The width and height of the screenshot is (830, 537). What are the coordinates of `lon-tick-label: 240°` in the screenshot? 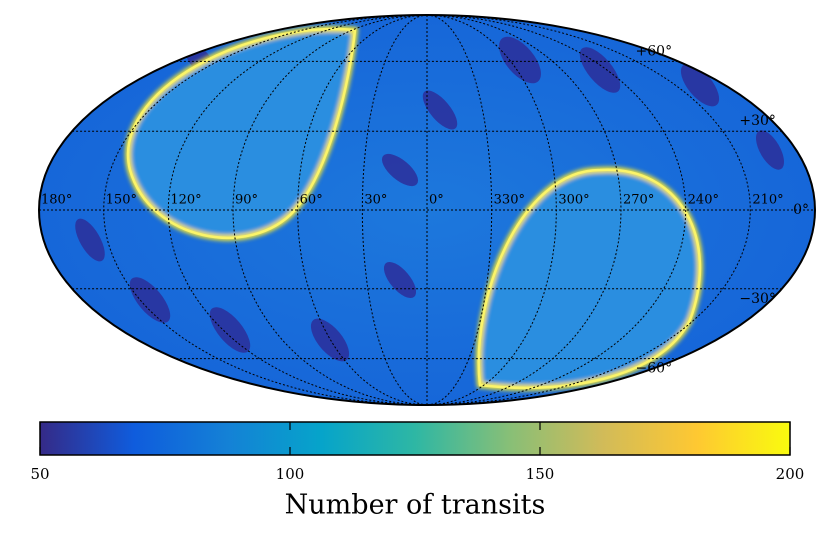 It's located at (703, 200).